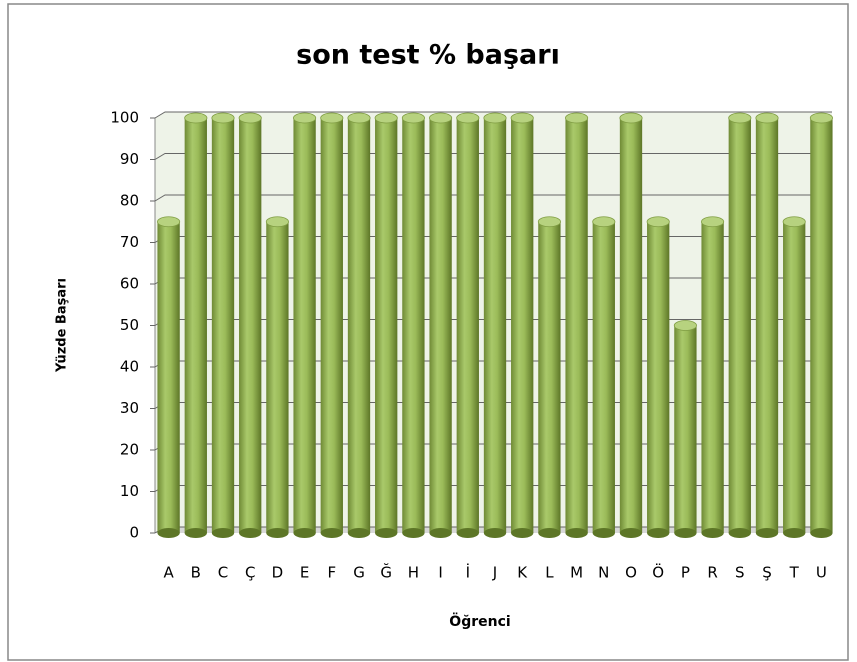 The image size is (857, 662). I want to click on y-tick-label: 30, so click(129, 408).